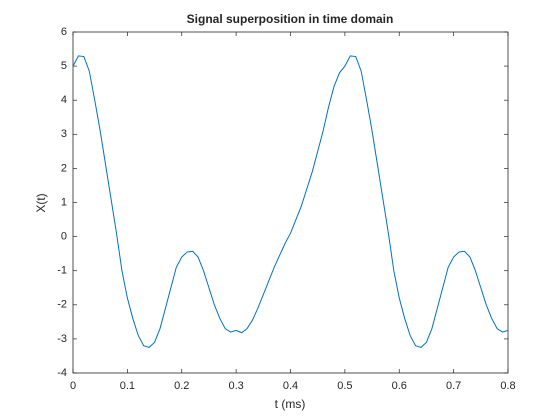  Describe the element at coordinates (62, 271) in the screenshot. I see `y-tick-label: -1` at that location.